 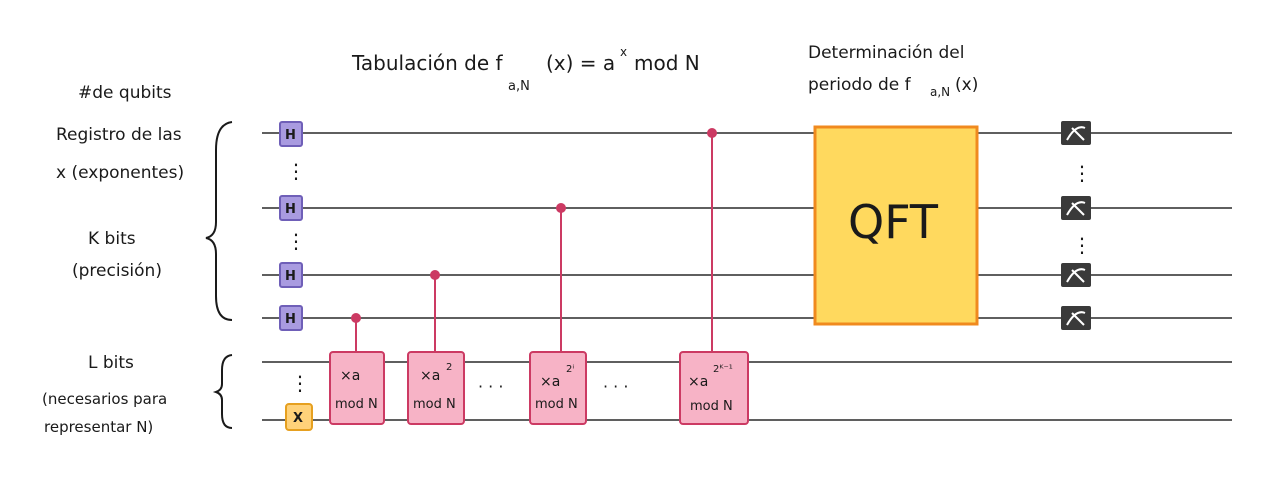 What do you see at coordinates (667, 63) in the screenshot?
I see `tabulation-title-end: mod N` at bounding box center [667, 63].